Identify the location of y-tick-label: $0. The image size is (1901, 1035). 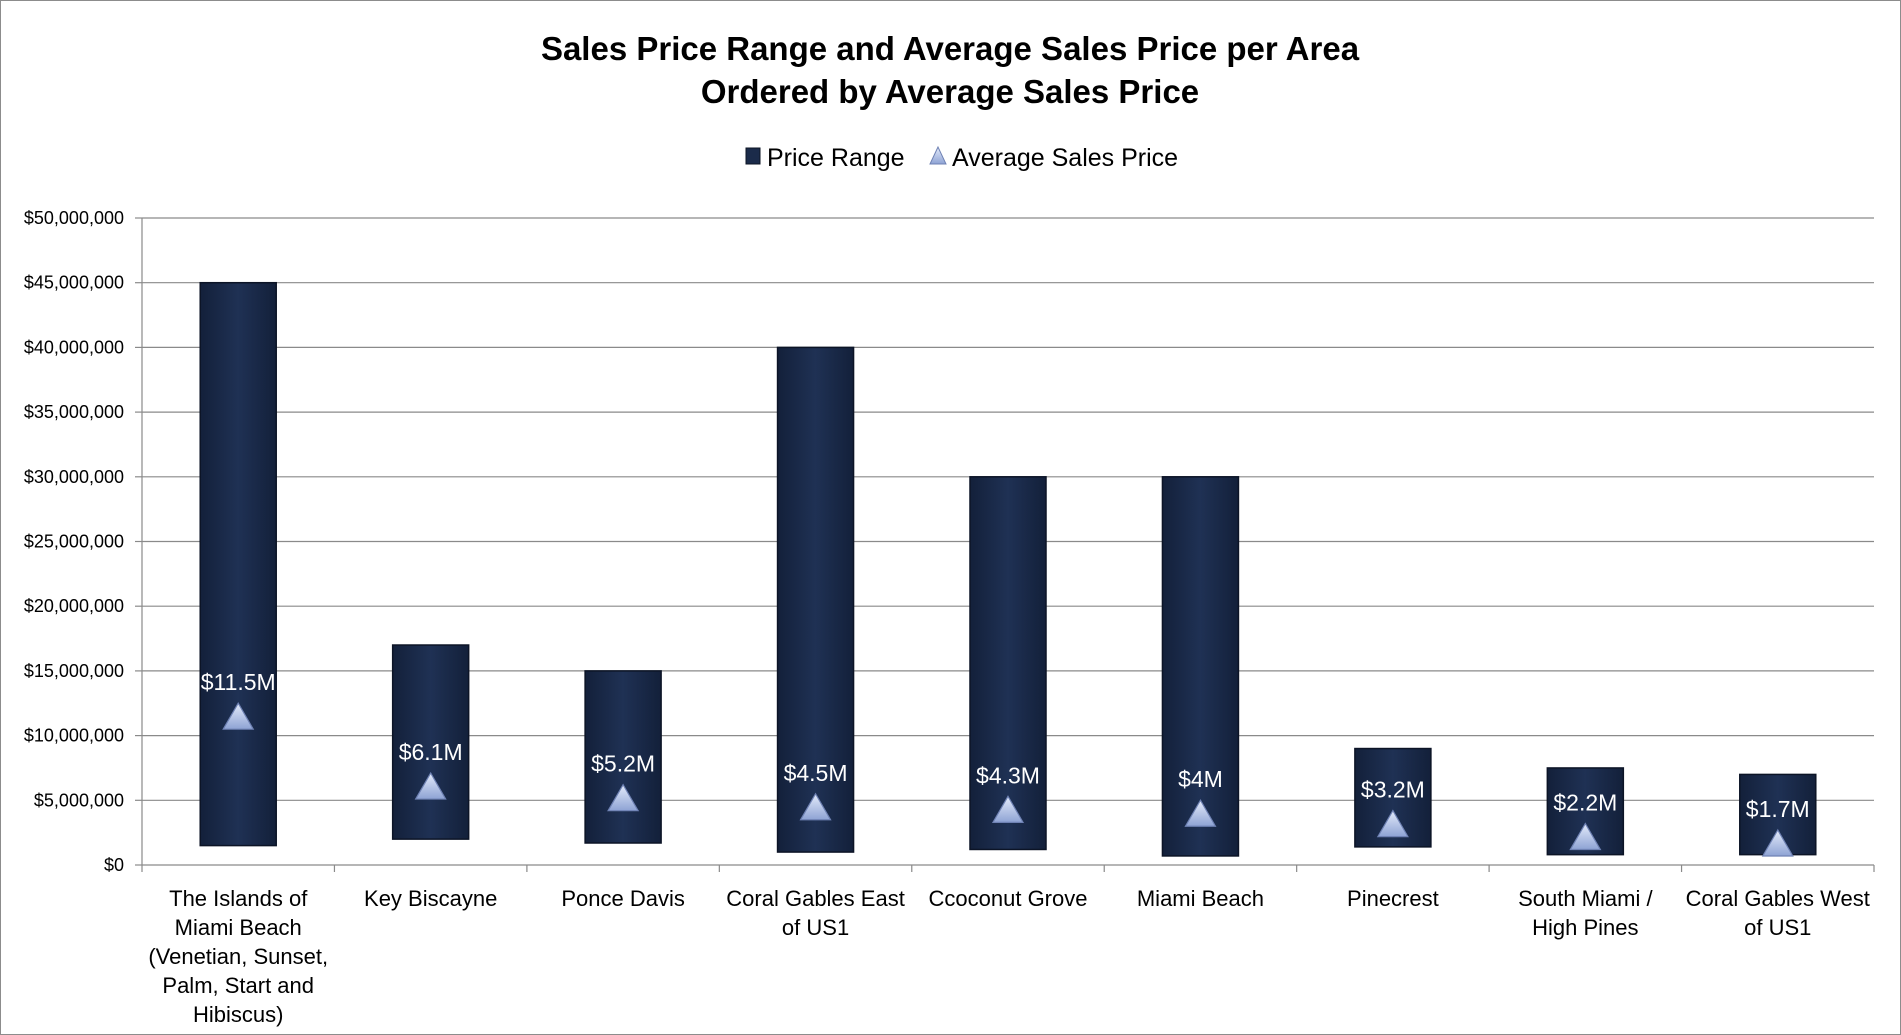
(114, 865).